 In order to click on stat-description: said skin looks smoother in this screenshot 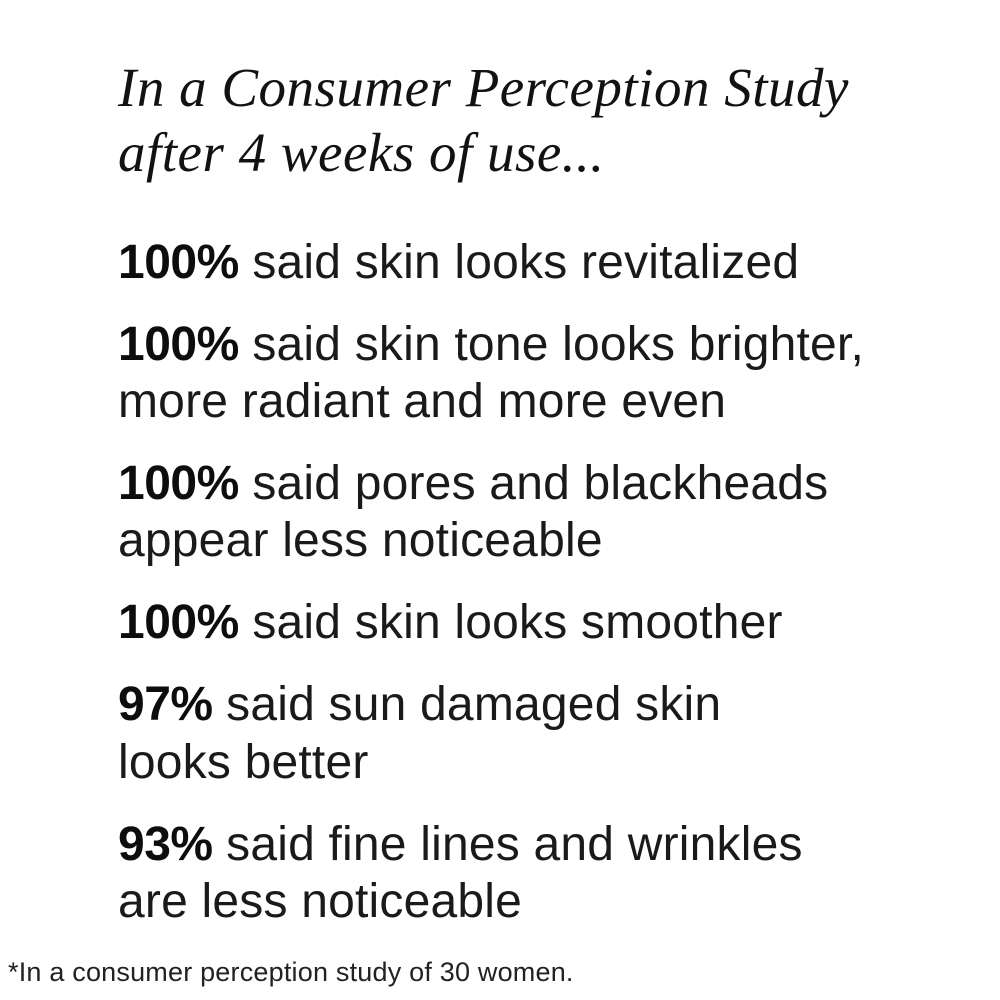, I will do `click(517, 623)`.